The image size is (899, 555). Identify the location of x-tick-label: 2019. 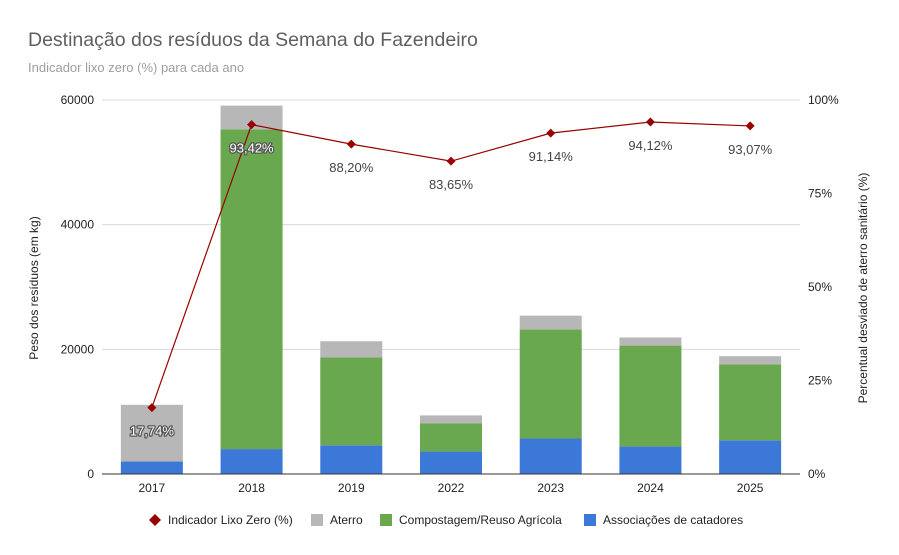
(351, 488).